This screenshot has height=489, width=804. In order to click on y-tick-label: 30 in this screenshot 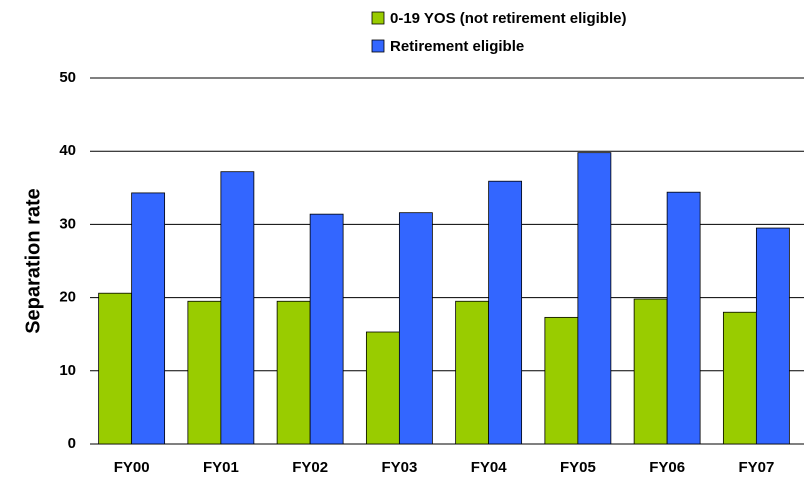, I will do `click(67, 223)`.